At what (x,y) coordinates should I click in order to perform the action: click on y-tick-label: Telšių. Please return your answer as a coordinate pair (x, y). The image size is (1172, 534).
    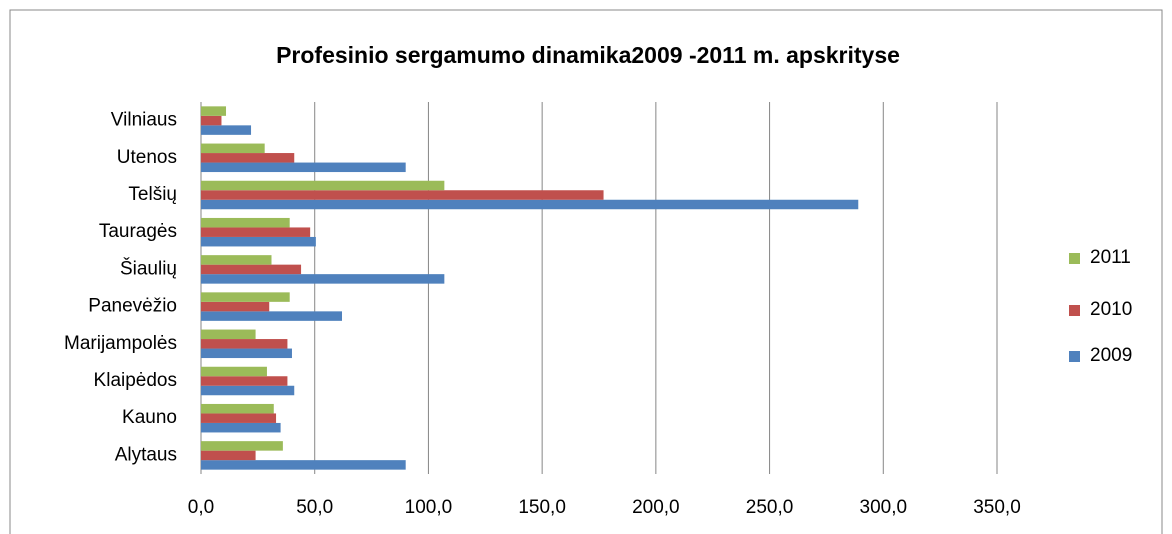
    Looking at the image, I should click on (152, 194).